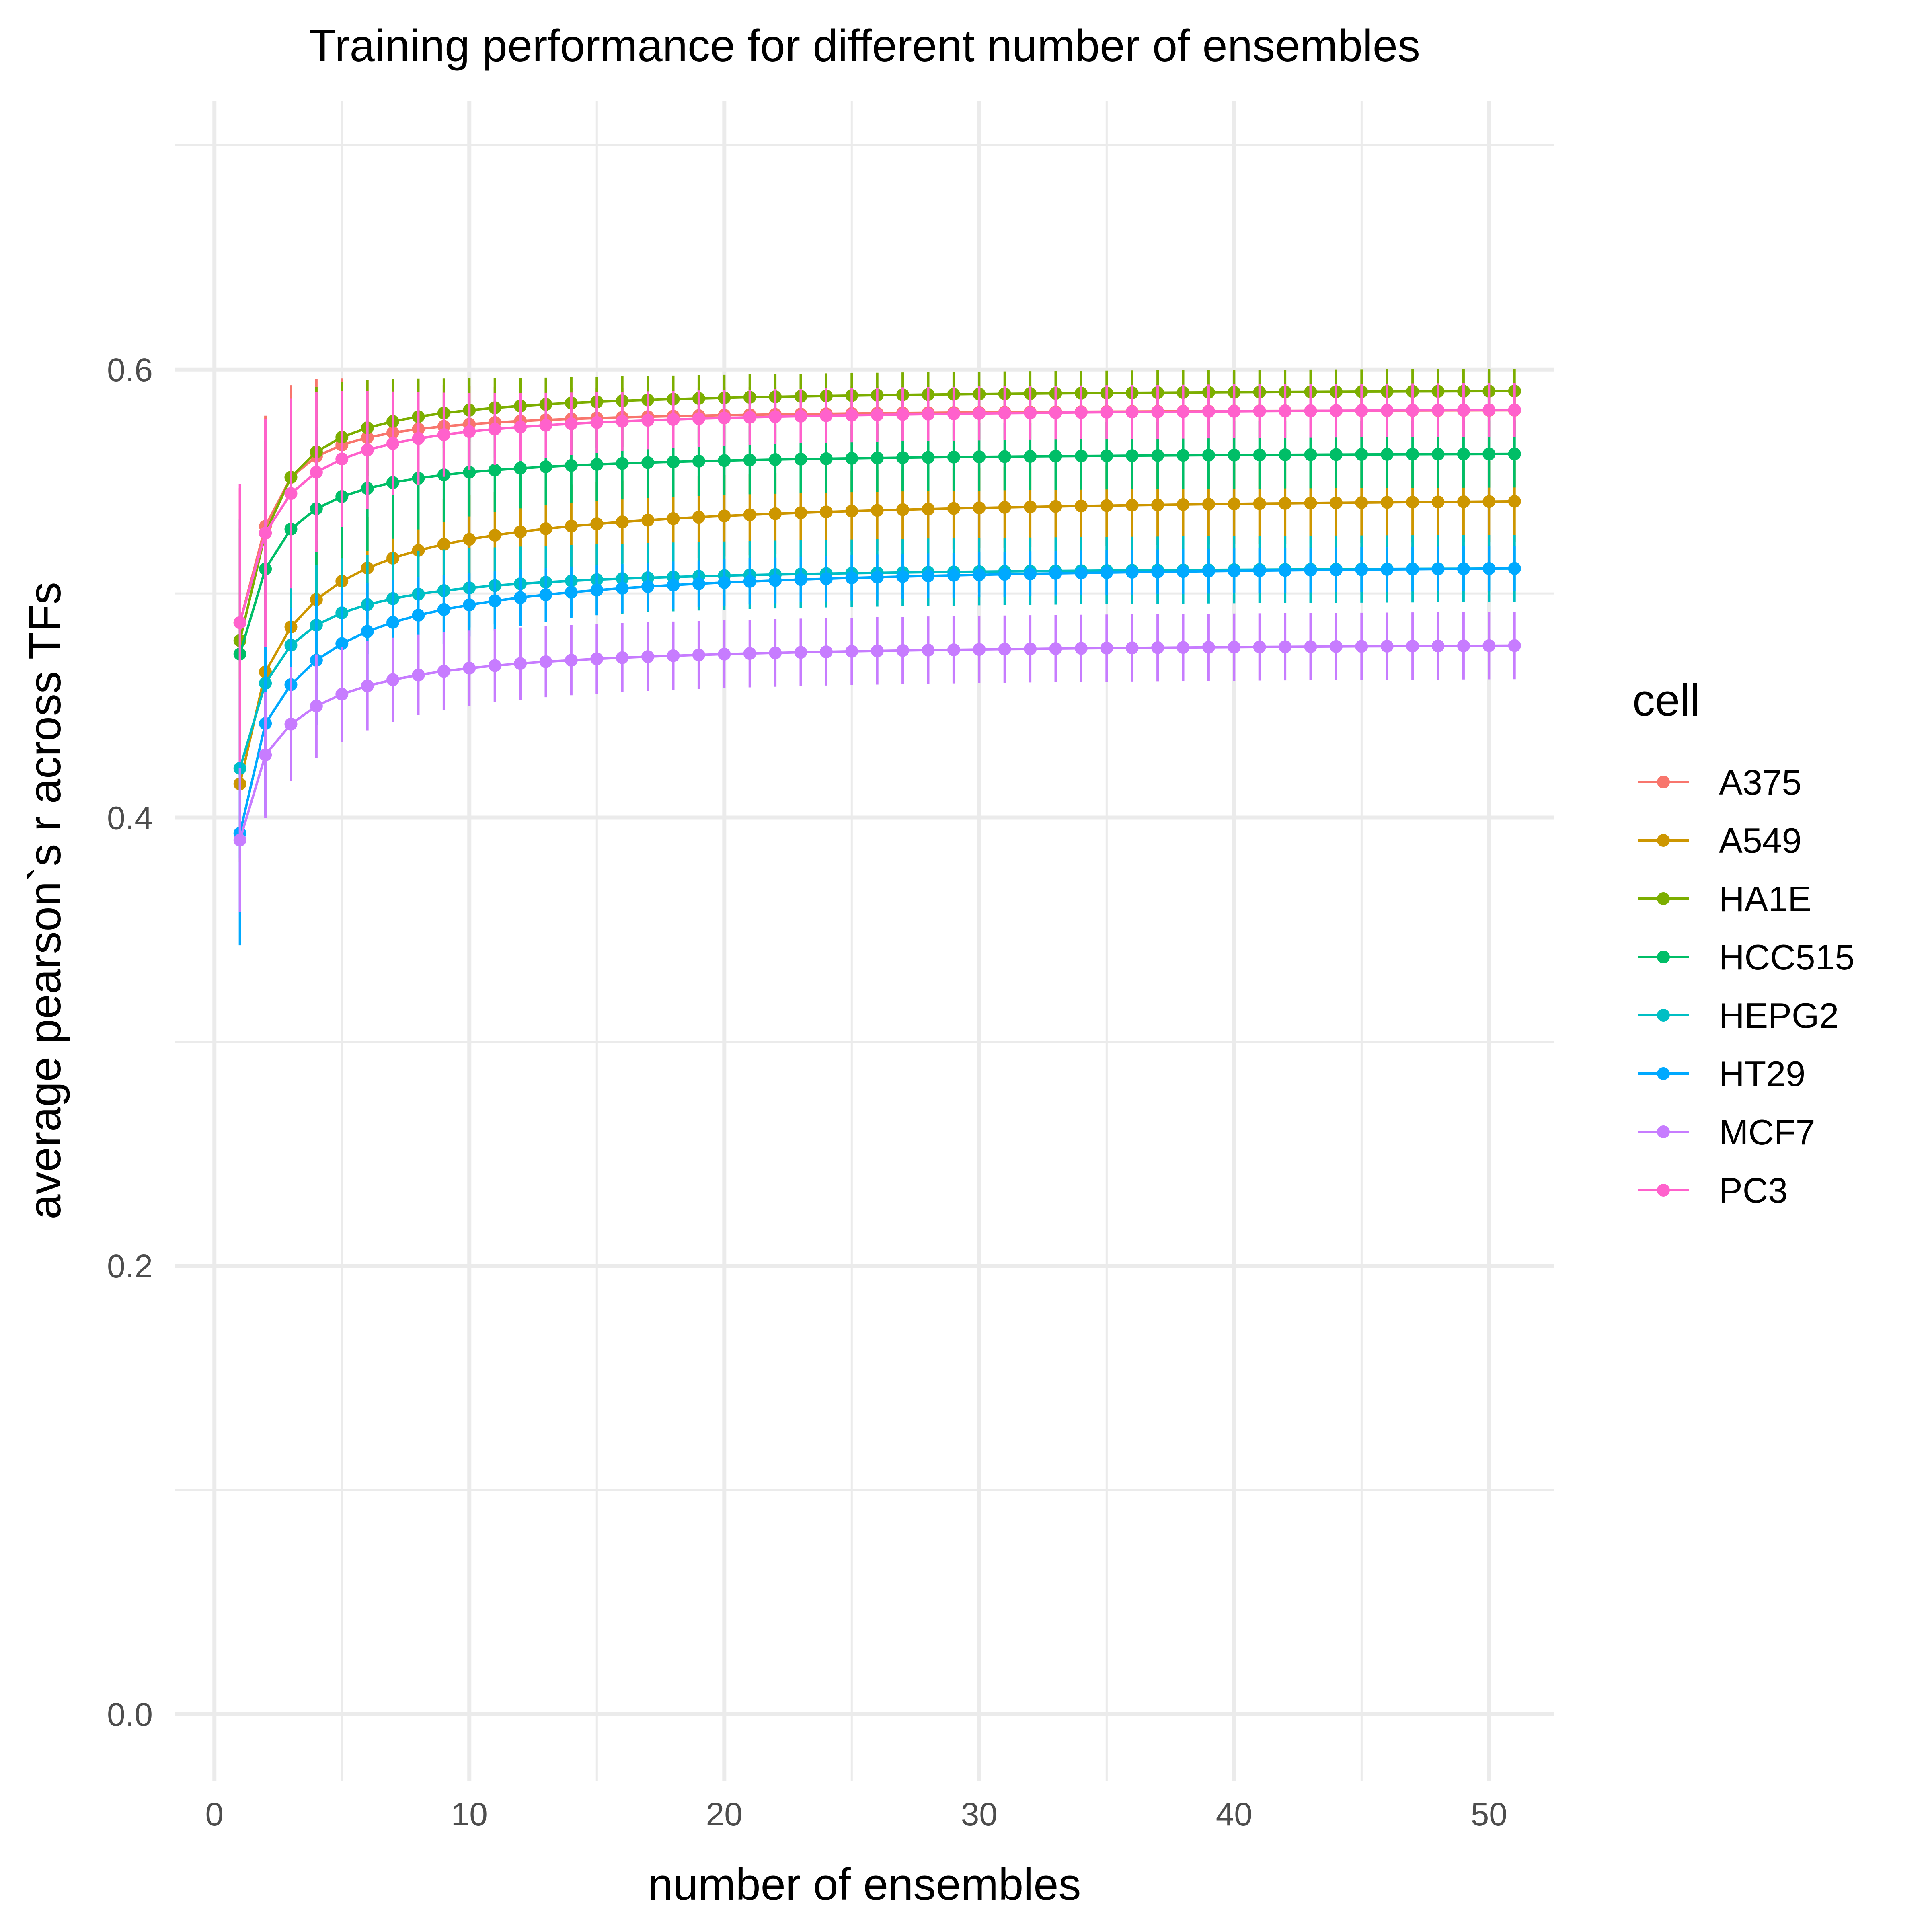 The height and width of the screenshot is (1932, 1930). I want to click on legend-label: HT29, so click(1762, 1074).